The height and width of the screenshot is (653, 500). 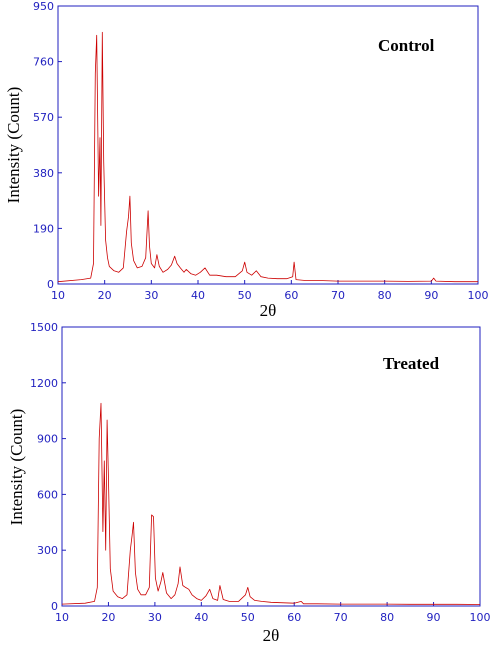 What do you see at coordinates (47, 145) in the screenshot?
I see `control-y-ticks: 0 190 380 570 760 950` at bounding box center [47, 145].